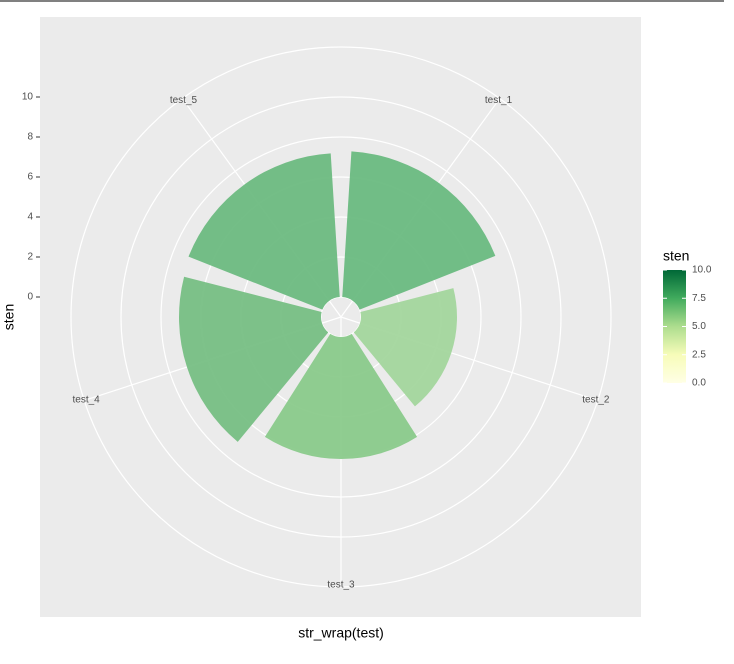 The height and width of the screenshot is (664, 734). Describe the element at coordinates (30, 257) in the screenshot. I see `y-tick-label: 2` at that location.